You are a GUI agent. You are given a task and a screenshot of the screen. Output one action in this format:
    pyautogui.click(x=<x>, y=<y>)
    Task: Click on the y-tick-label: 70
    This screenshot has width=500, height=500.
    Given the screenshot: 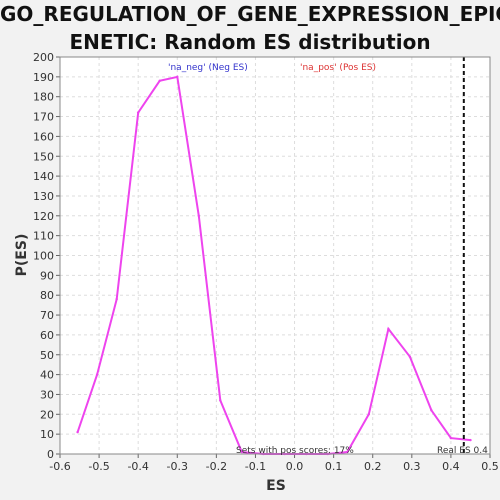 What is the action you would take?
    pyautogui.click(x=47, y=315)
    